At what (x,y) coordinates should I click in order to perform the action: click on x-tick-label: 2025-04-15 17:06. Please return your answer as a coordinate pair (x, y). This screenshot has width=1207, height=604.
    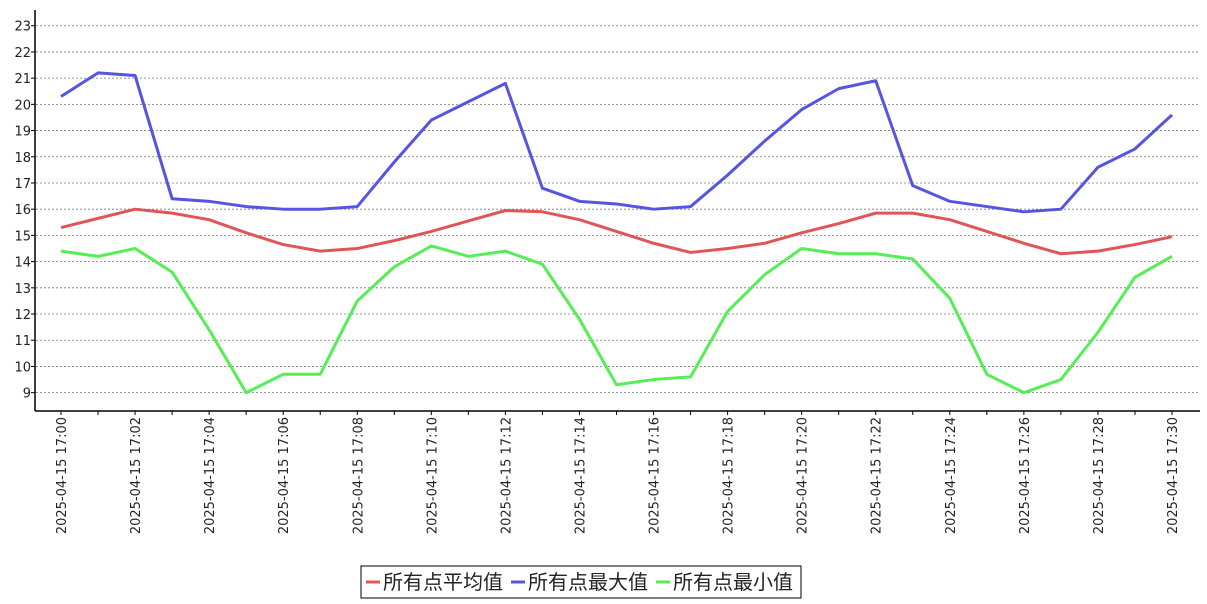
    Looking at the image, I should click on (284, 475).